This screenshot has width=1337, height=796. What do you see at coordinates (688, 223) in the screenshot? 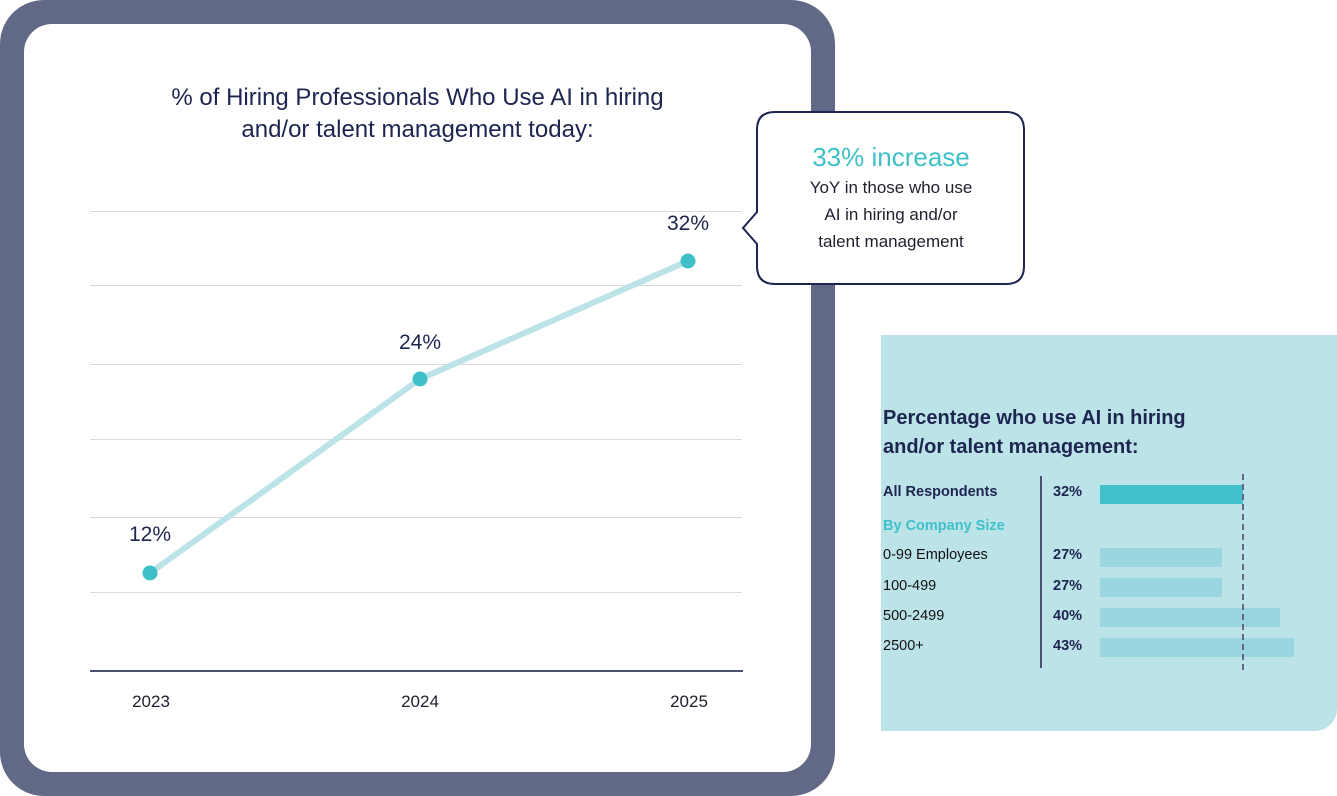
I see `point-label-2025: 32%` at bounding box center [688, 223].